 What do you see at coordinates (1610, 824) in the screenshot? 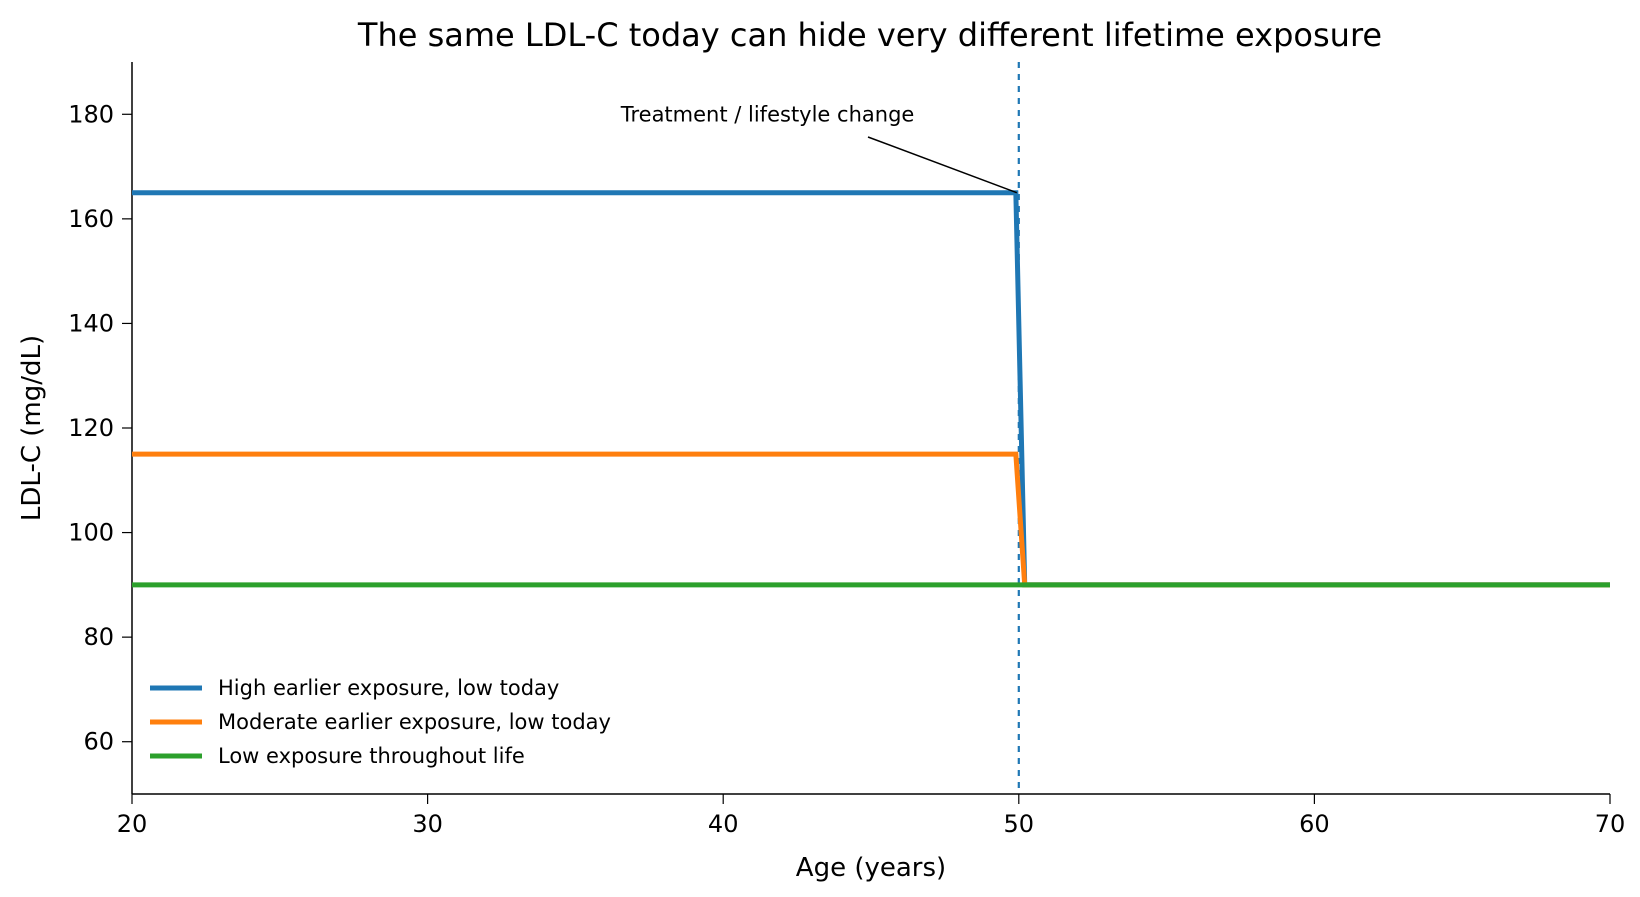
I see `x-tick-label: 70` at bounding box center [1610, 824].